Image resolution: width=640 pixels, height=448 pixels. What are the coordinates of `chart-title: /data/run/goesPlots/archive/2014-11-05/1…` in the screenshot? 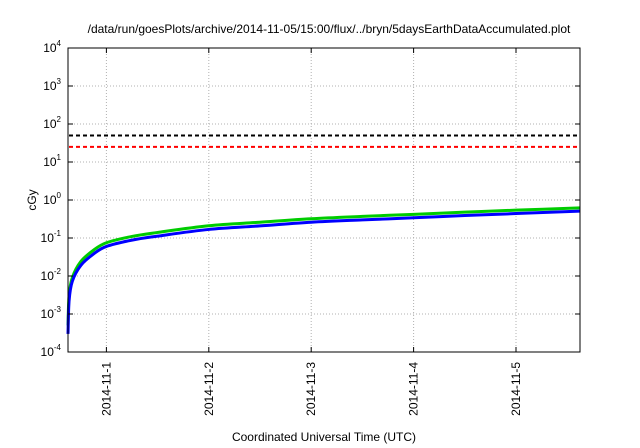 It's located at (329, 29).